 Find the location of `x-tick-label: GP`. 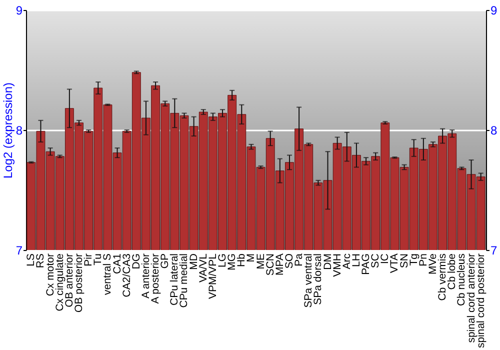

x-tick-label: GP is located at coordinates (165, 261).